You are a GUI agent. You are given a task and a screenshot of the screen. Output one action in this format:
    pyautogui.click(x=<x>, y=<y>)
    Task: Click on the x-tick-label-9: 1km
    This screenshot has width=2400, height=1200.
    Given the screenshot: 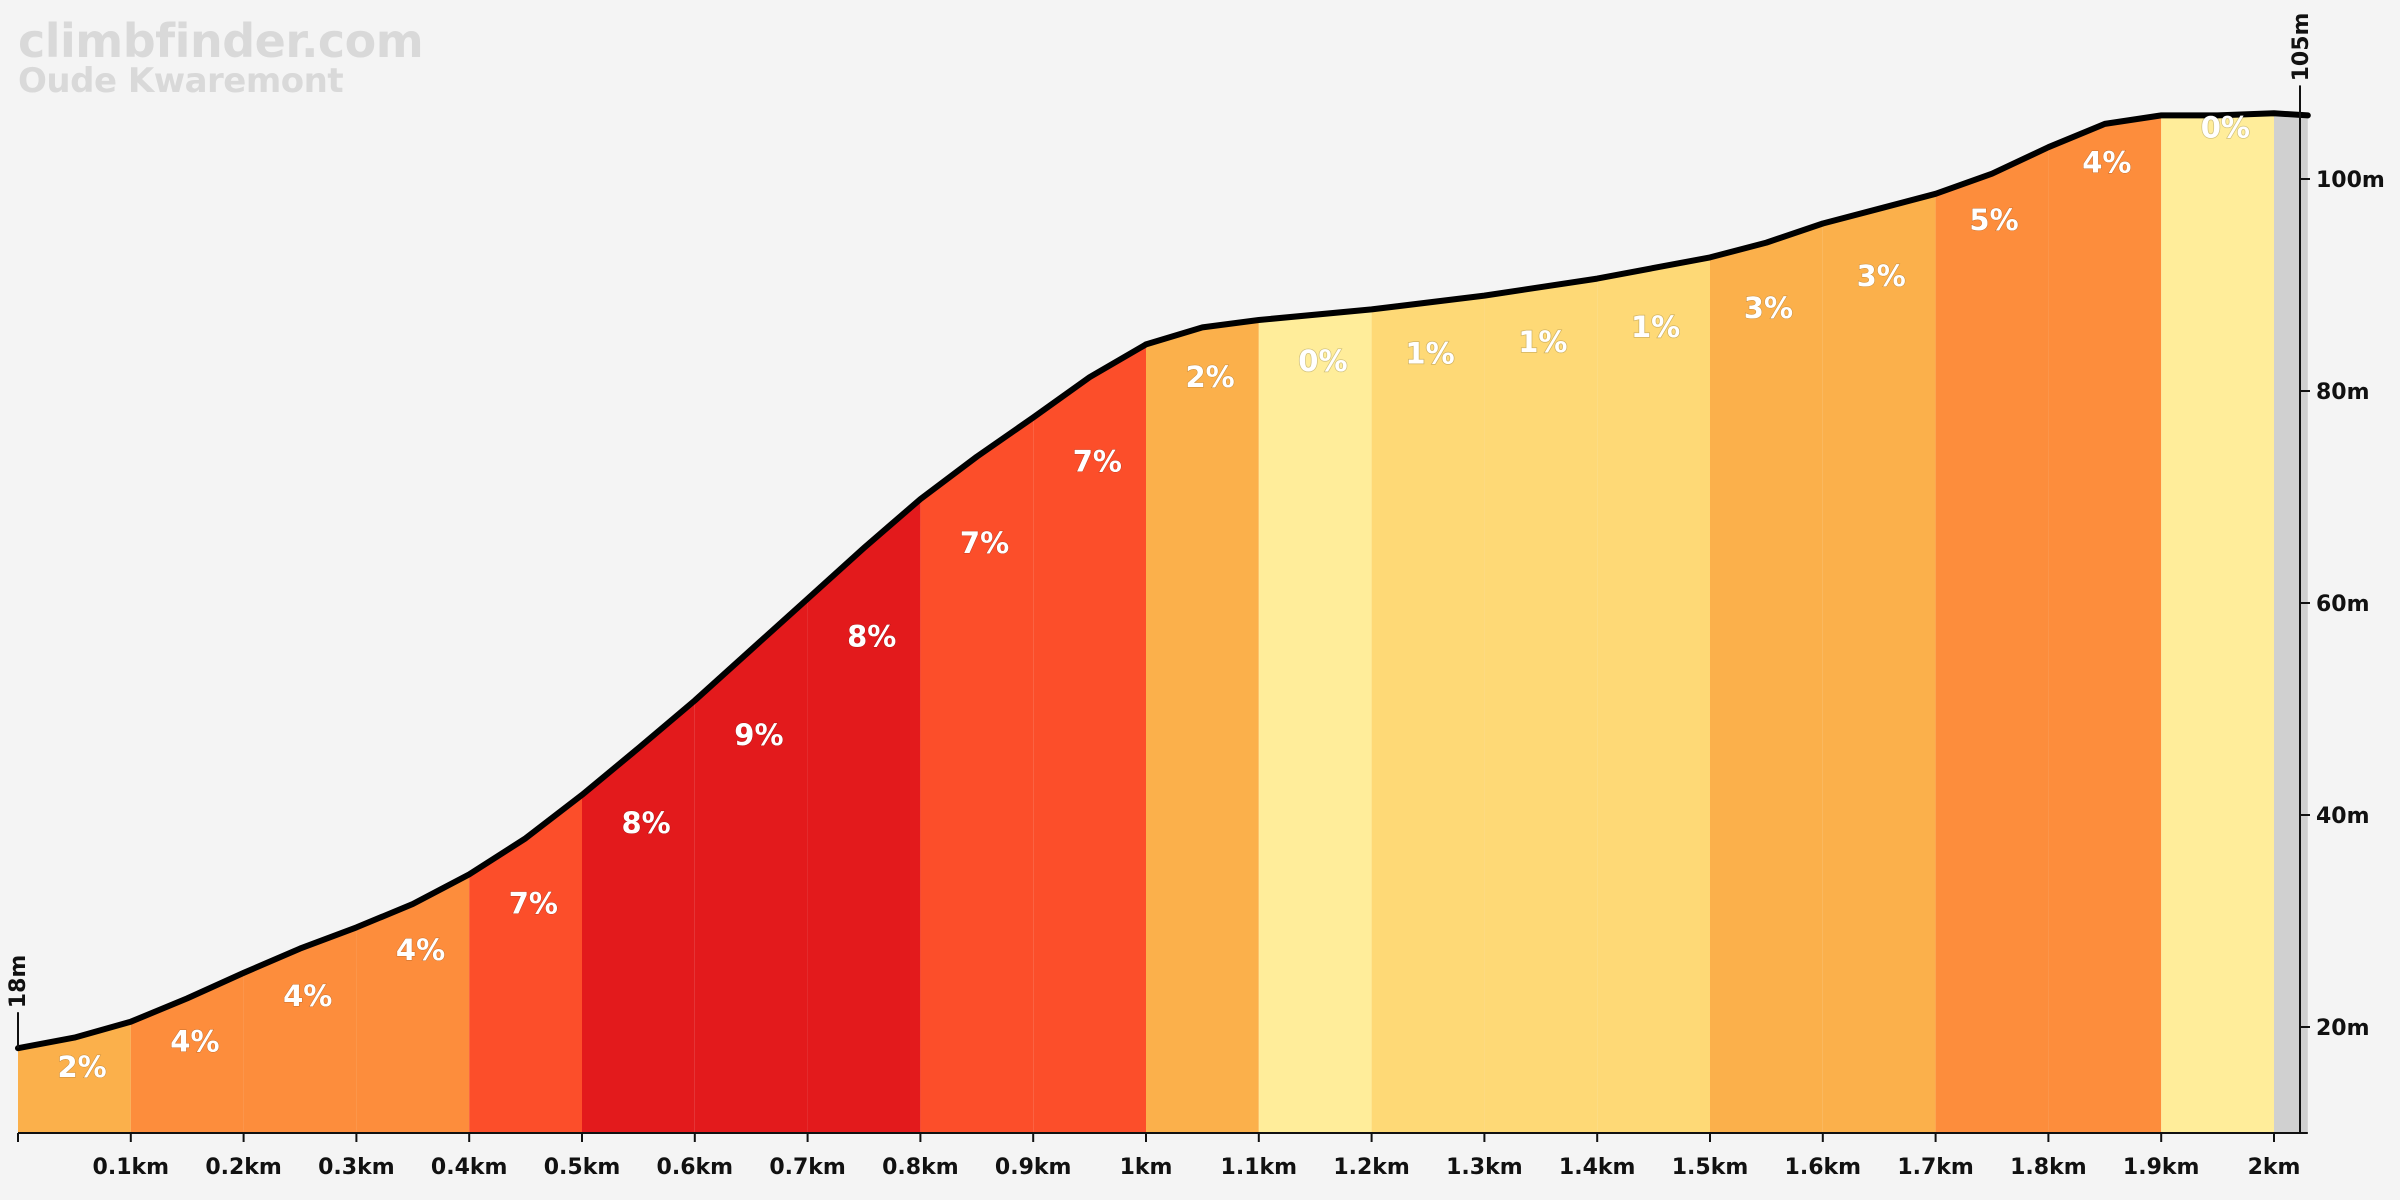 What is the action you would take?
    pyautogui.click(x=1146, y=1167)
    